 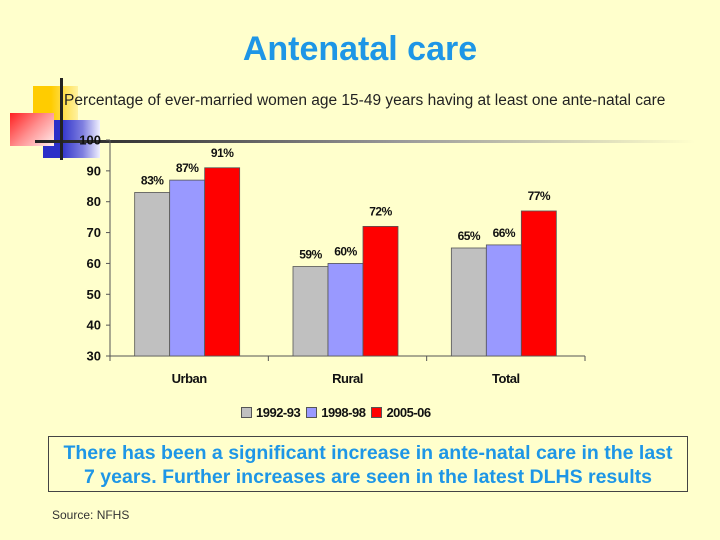 What do you see at coordinates (190, 378) in the screenshot?
I see `x-tick-label: Urban` at bounding box center [190, 378].